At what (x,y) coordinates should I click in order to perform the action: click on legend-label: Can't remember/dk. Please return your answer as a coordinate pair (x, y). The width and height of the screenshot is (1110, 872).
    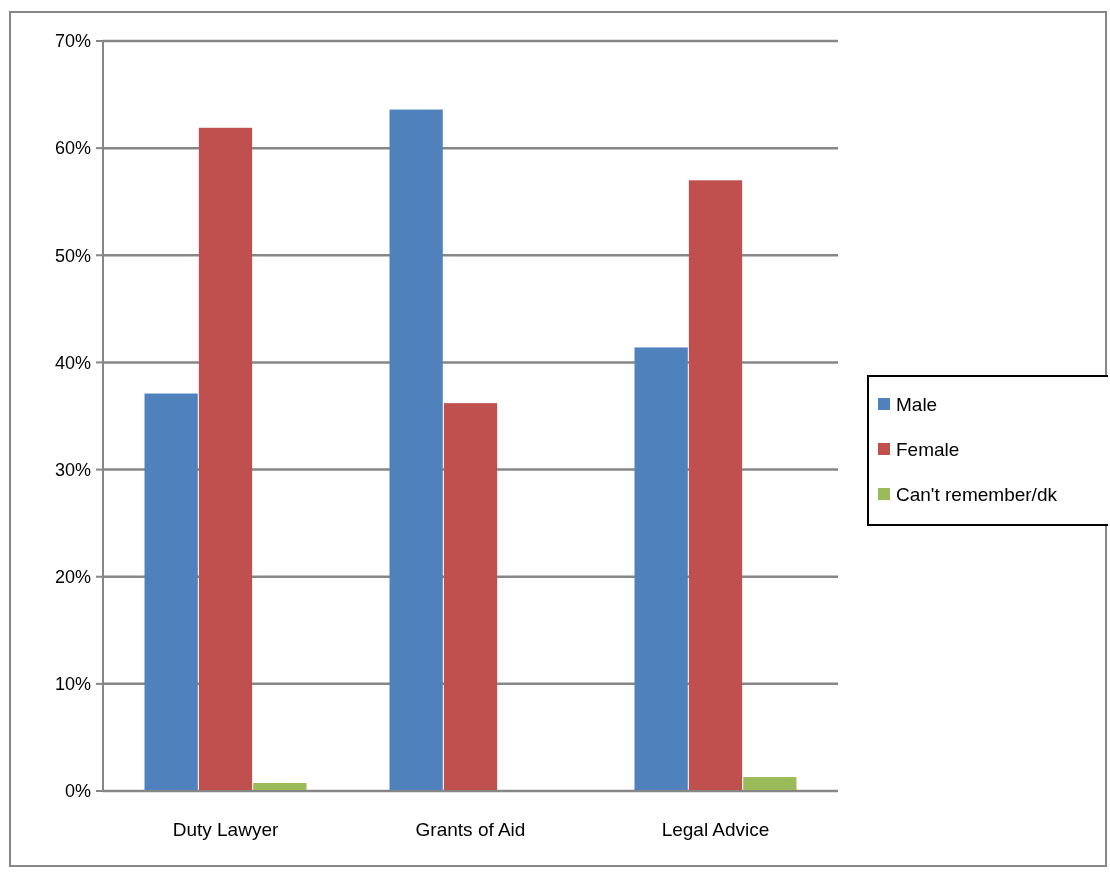
    Looking at the image, I should click on (977, 494).